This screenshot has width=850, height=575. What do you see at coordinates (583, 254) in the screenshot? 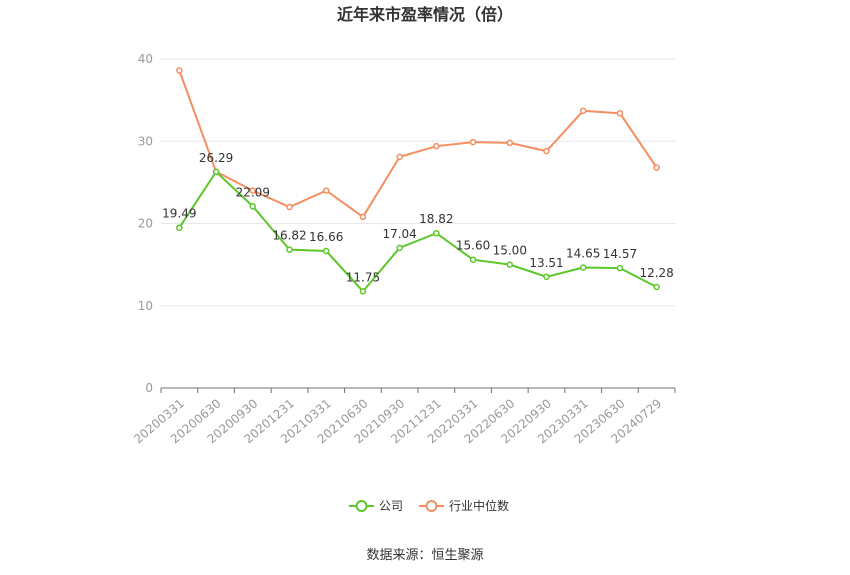
I see `data-label: 14.65` at bounding box center [583, 254].